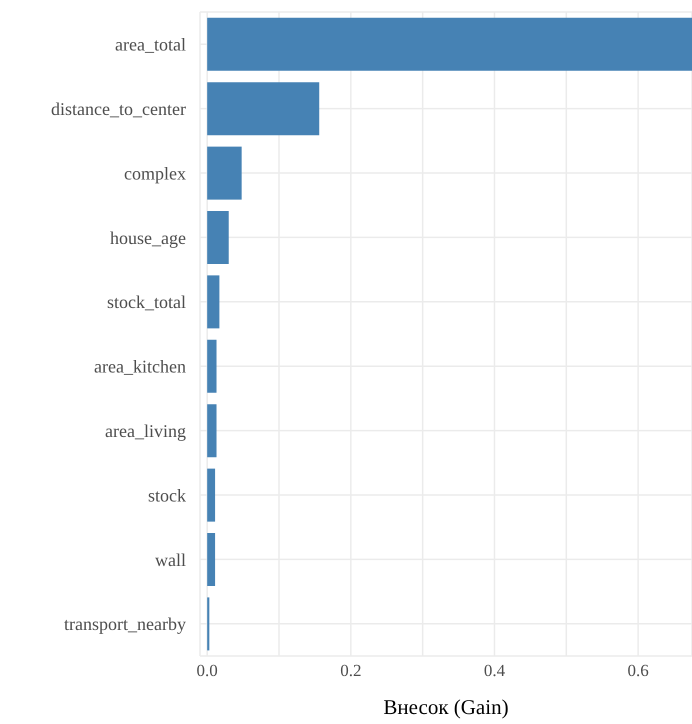  Describe the element at coordinates (170, 560) in the screenshot. I see `y-tick-label: wall` at that location.